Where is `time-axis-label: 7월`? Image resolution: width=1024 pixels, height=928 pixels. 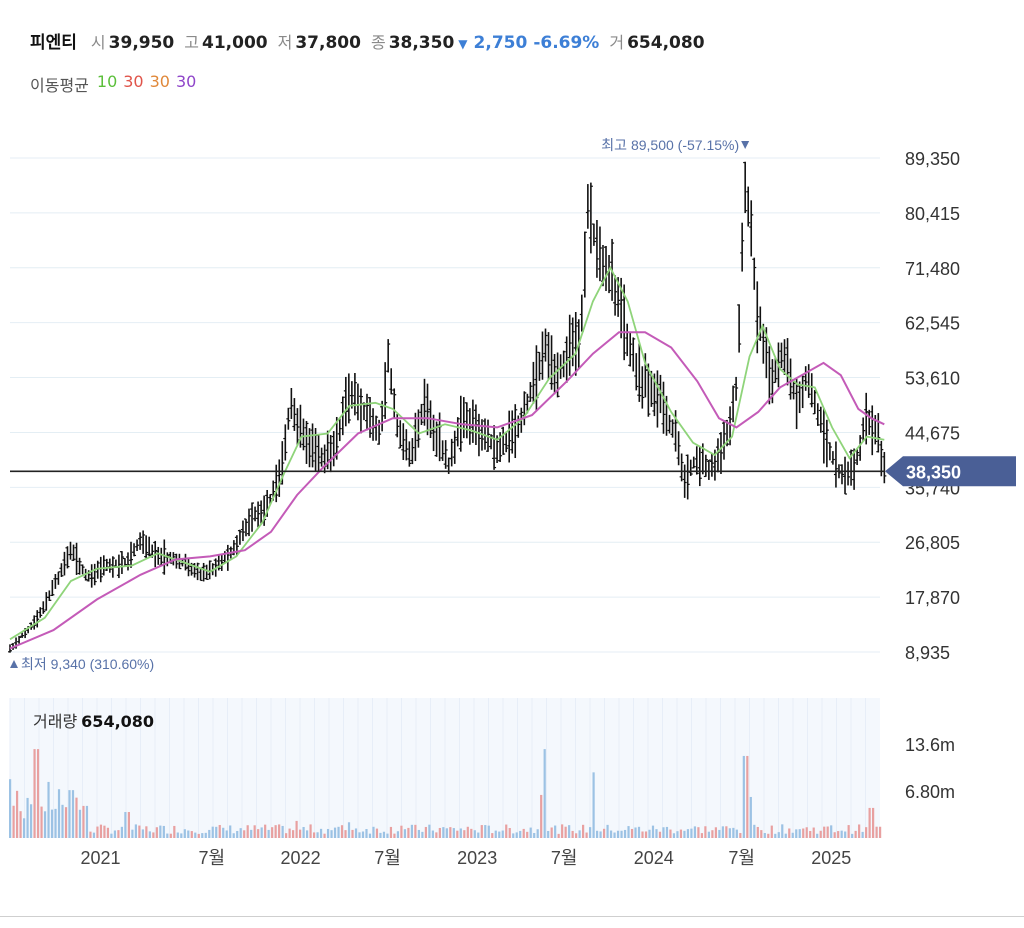 time-axis-label: 7월 is located at coordinates (564, 858).